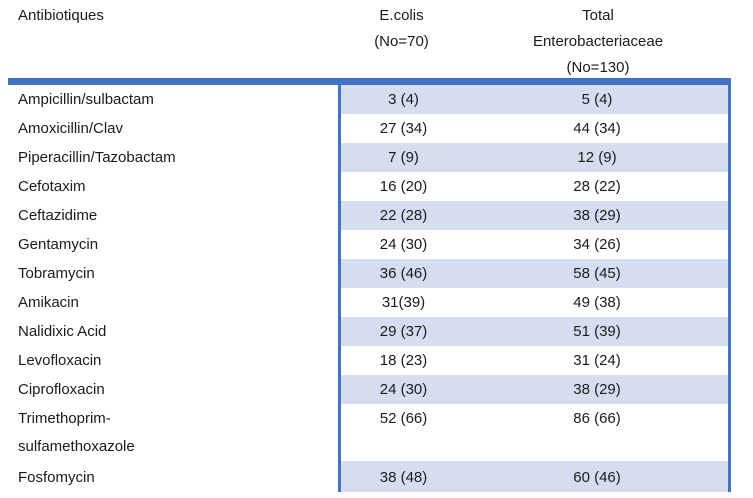 This screenshot has height=498, width=753. I want to click on header-total-enterobacteriaceae: Total Enterobacteriaceae (No=130), so click(598, 40).